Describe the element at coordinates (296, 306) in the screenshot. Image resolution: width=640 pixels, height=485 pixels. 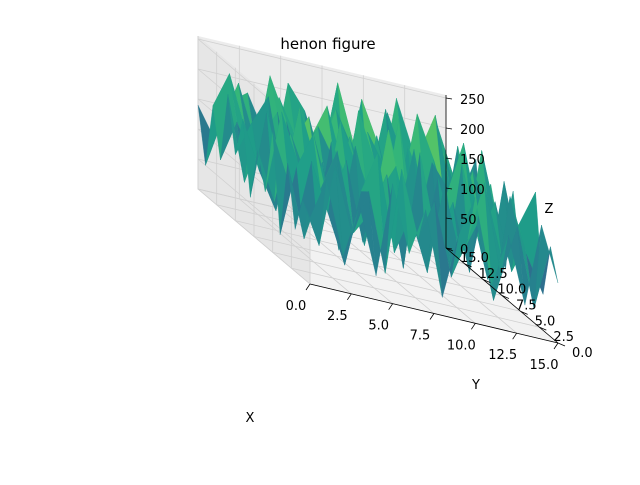
I see `x-tick-label: 0.0` at that location.